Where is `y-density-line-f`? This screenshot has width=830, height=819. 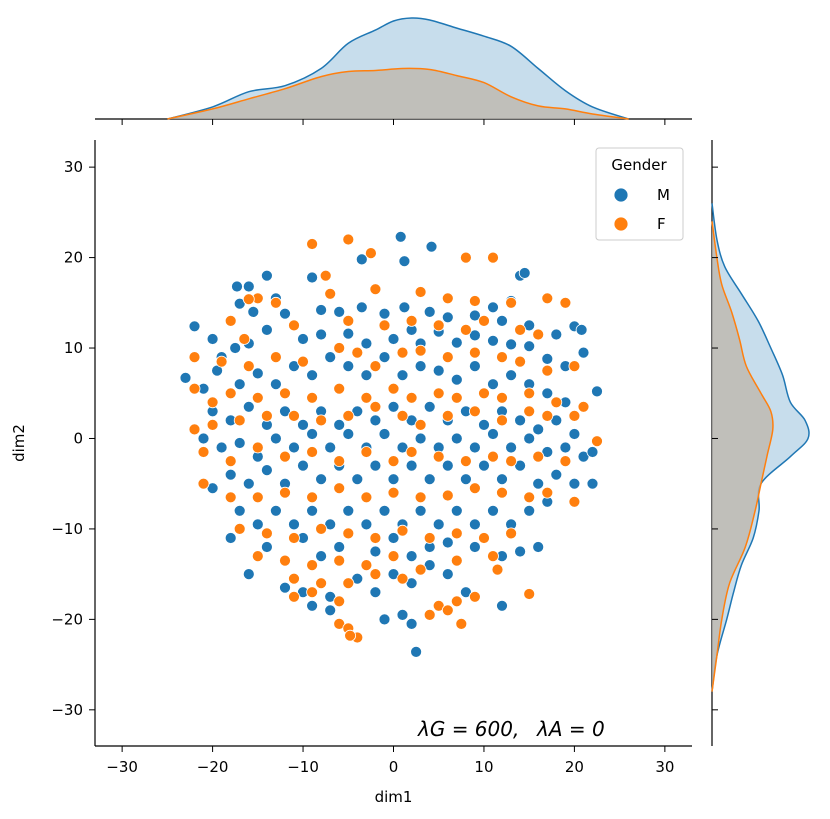
y-density-line-f is located at coordinates (742, 456).